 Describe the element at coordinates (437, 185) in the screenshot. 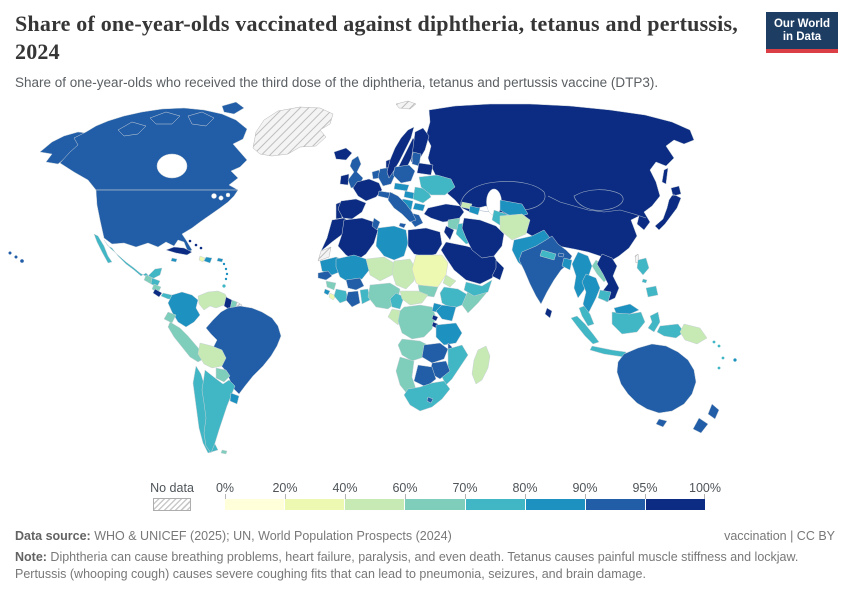

I see `region-ukraine` at that location.